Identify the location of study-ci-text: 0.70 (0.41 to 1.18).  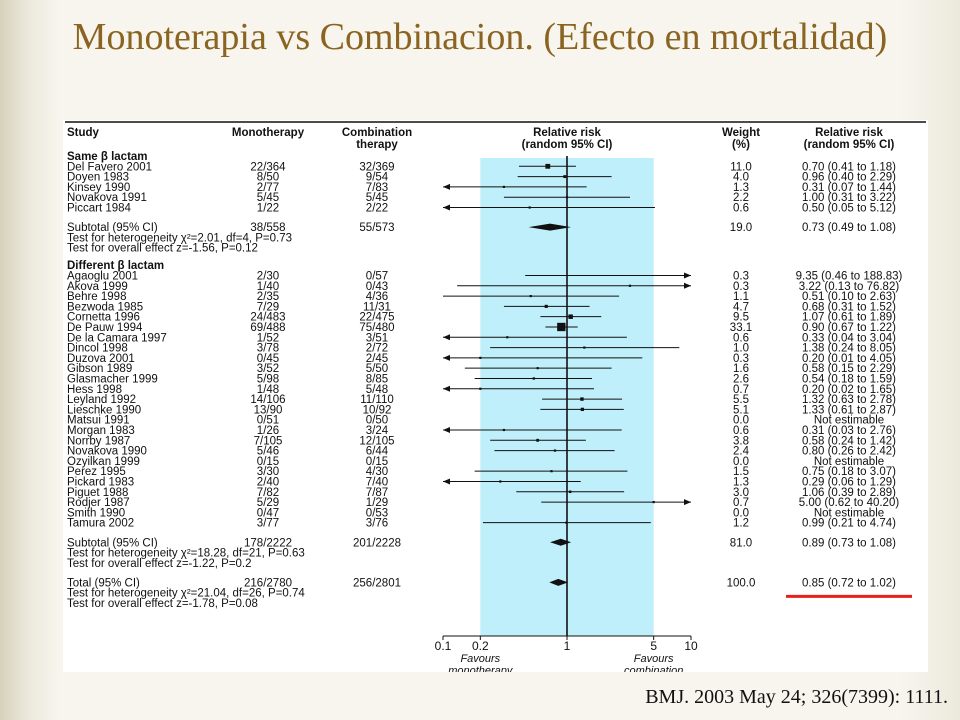
(849, 167).